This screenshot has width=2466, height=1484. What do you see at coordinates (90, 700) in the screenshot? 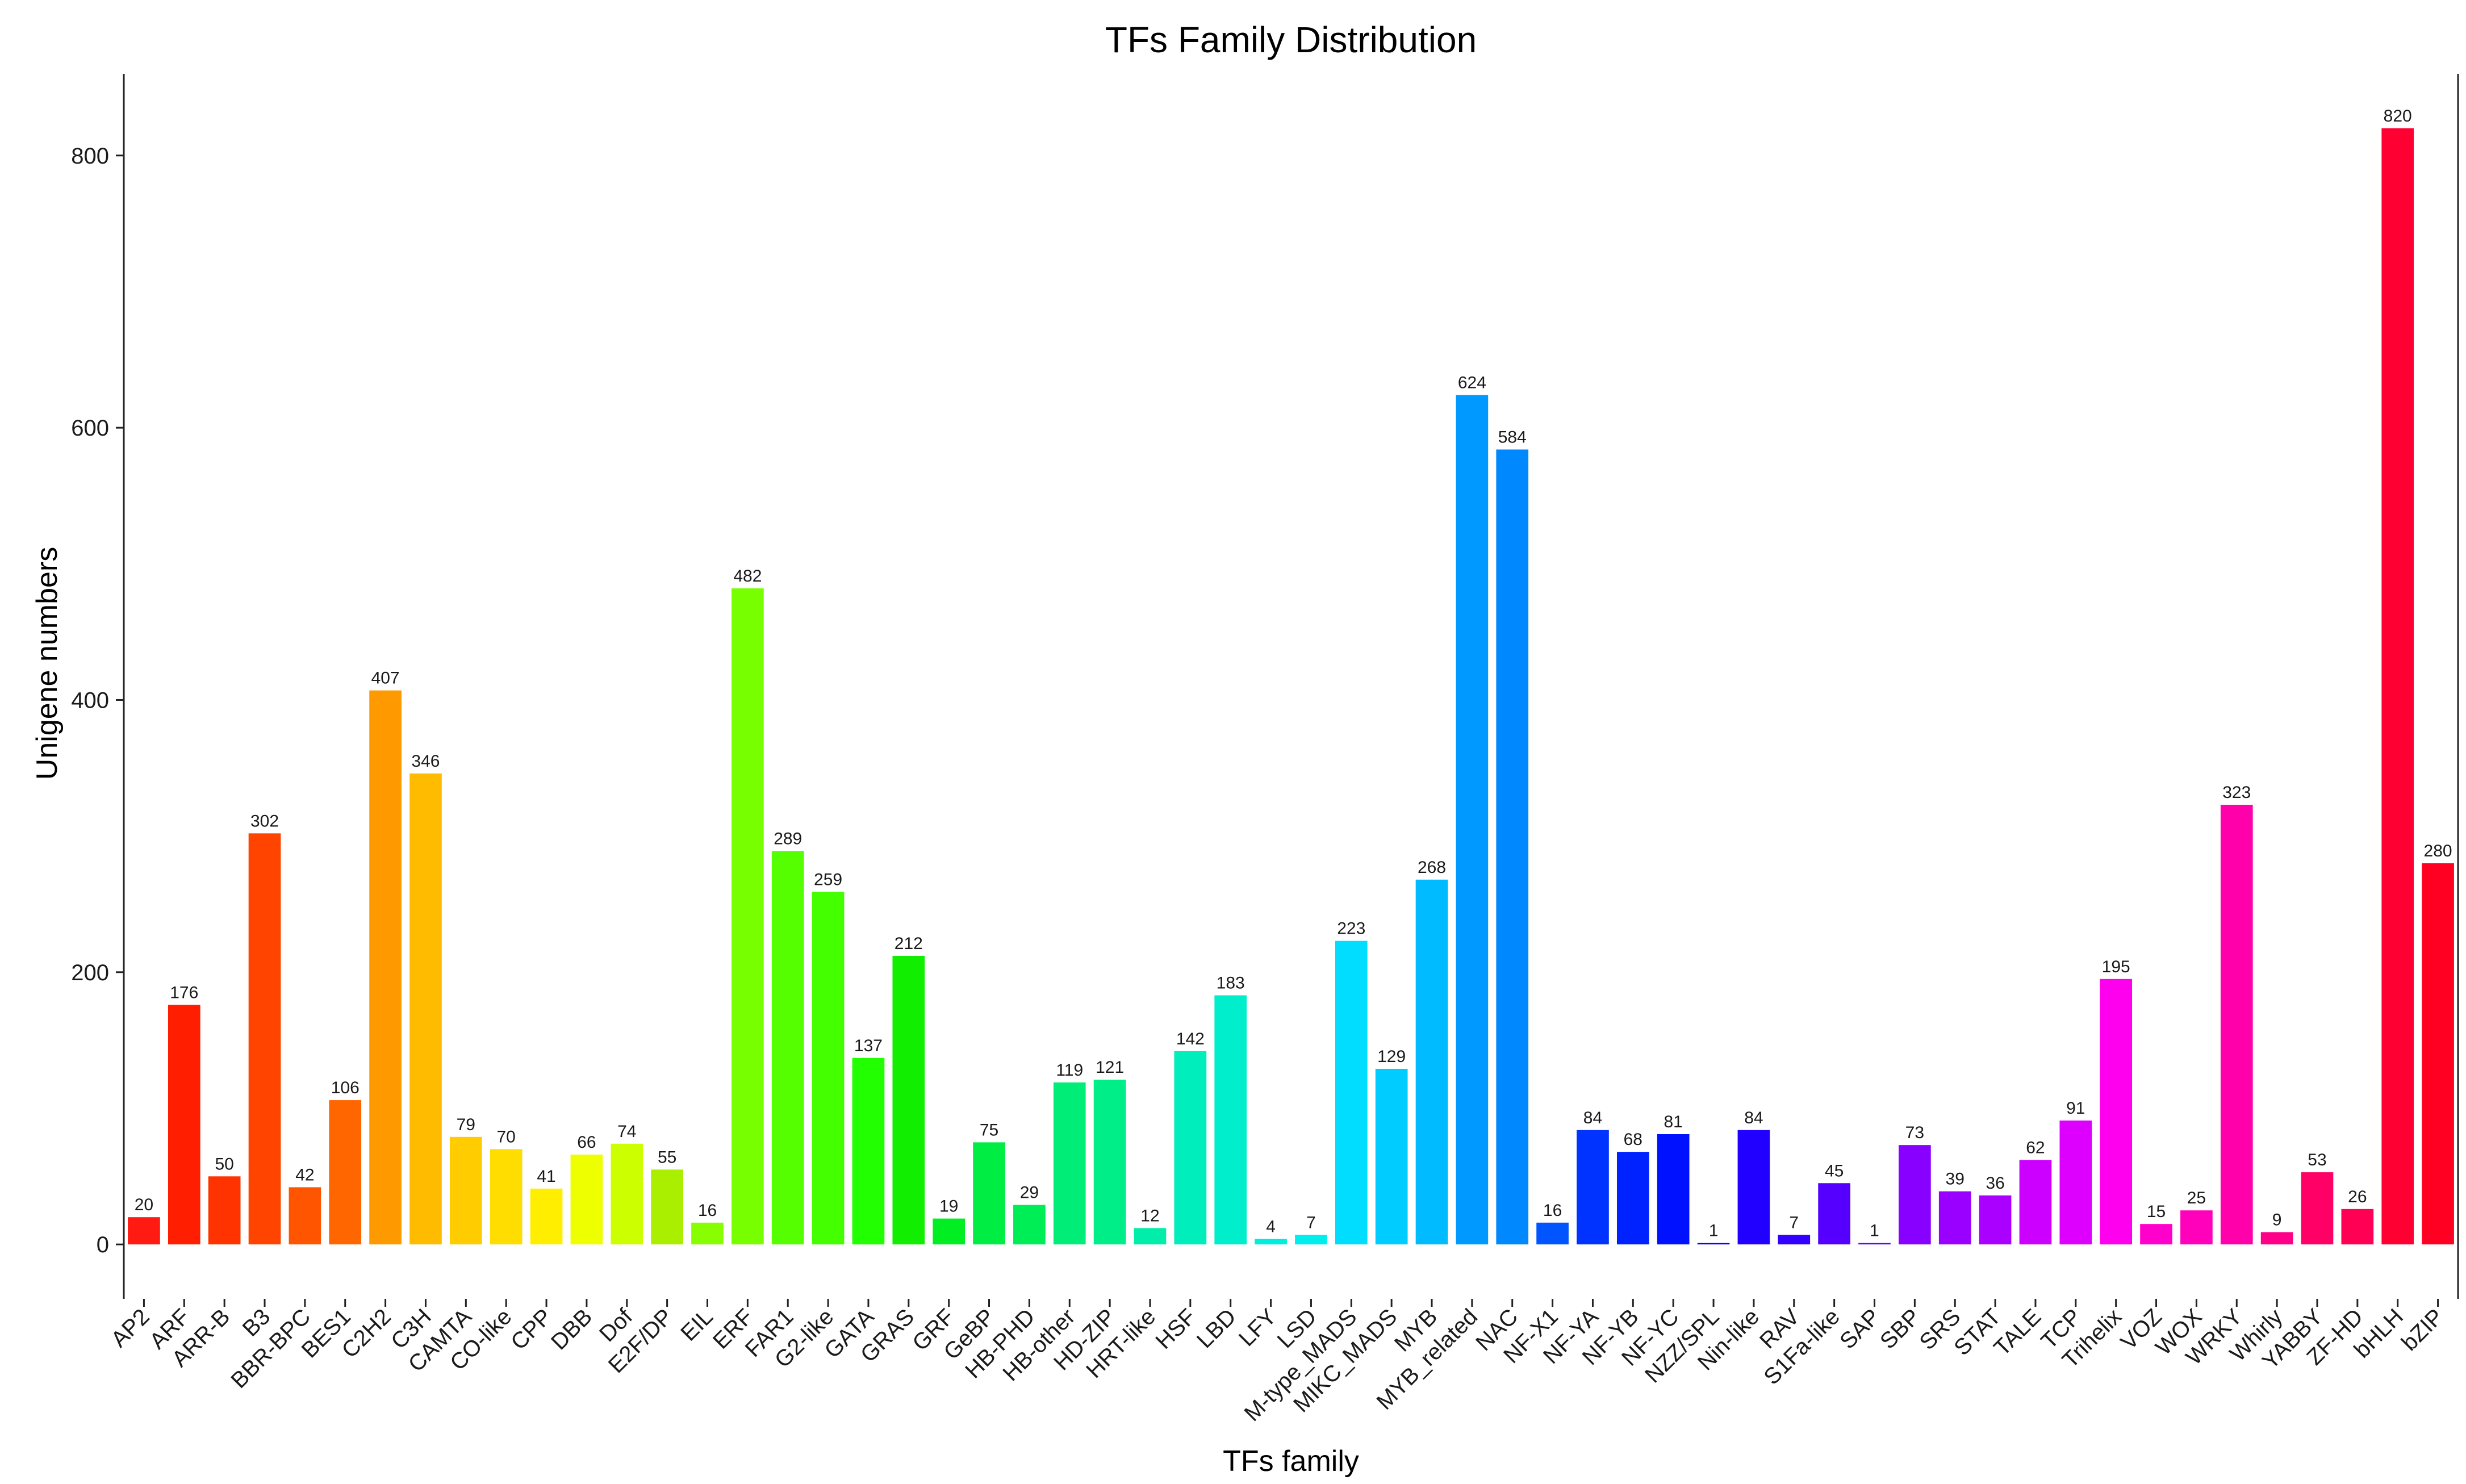
I see `y-tick-label: 400` at bounding box center [90, 700].